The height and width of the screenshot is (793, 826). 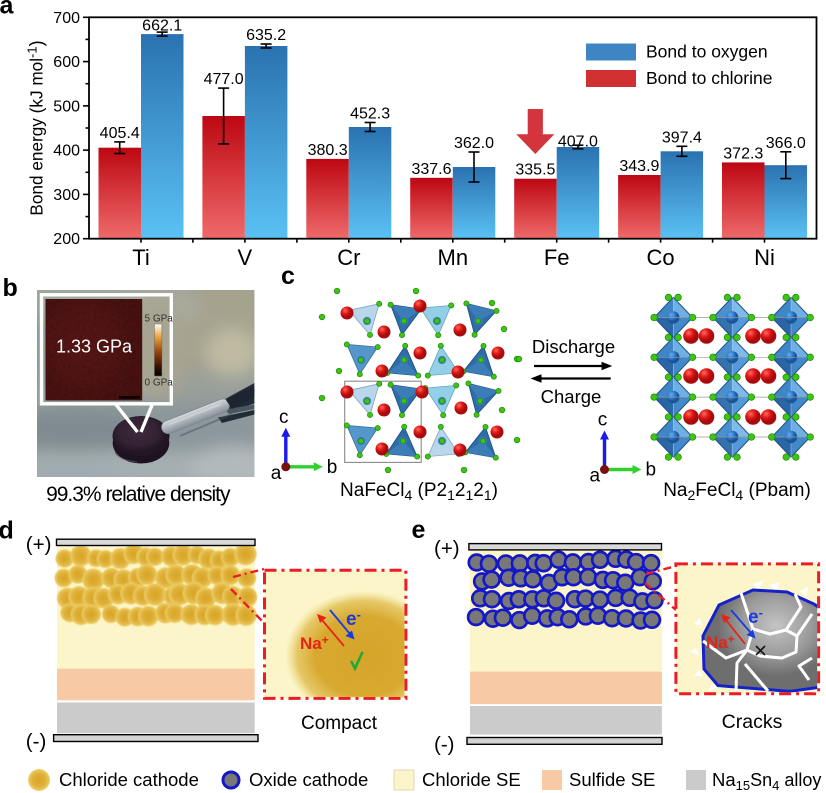 What do you see at coordinates (661, 257) in the screenshot?
I see `svg-text: Co` at bounding box center [661, 257].